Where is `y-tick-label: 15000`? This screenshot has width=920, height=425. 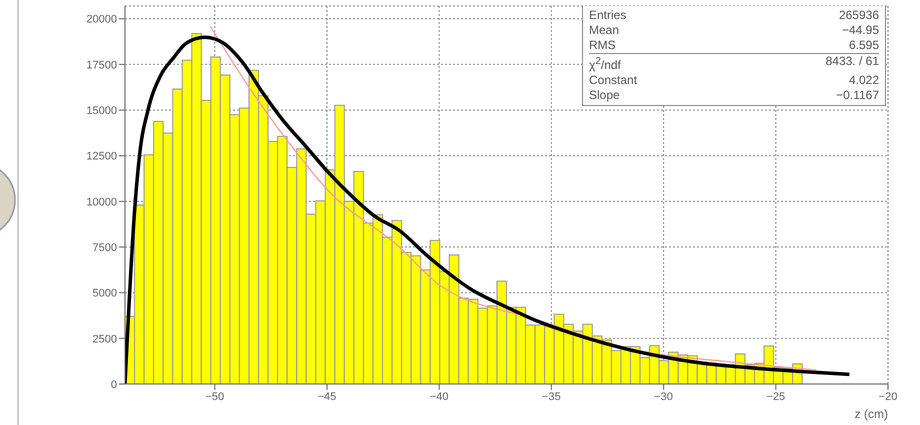
y-tick-label: 15000 is located at coordinates (101, 110).